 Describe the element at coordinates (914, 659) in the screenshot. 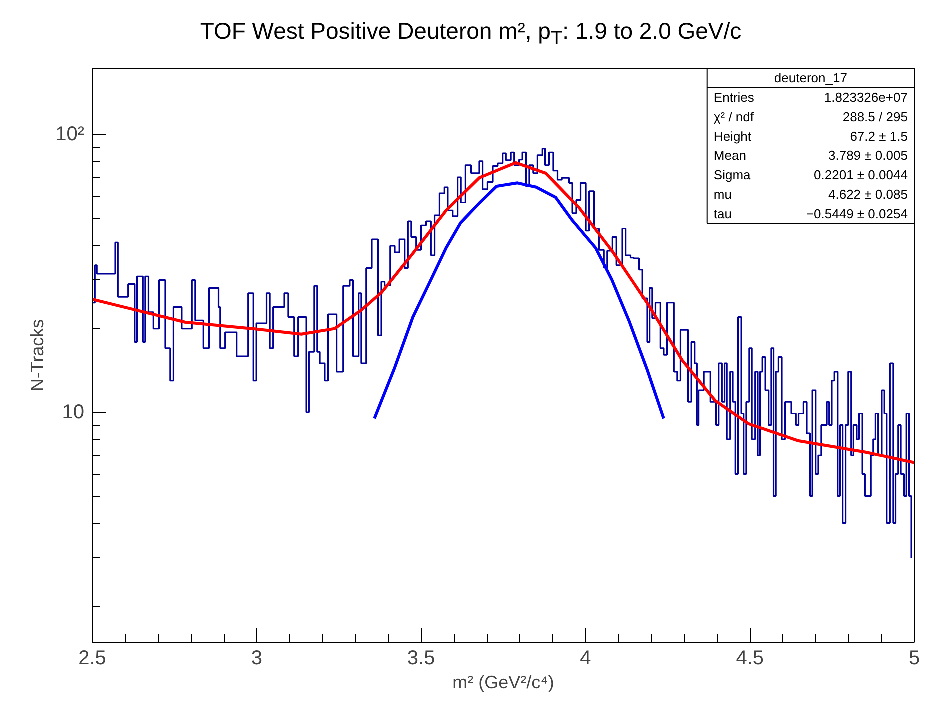

I see `x-tick-label: 5` at that location.